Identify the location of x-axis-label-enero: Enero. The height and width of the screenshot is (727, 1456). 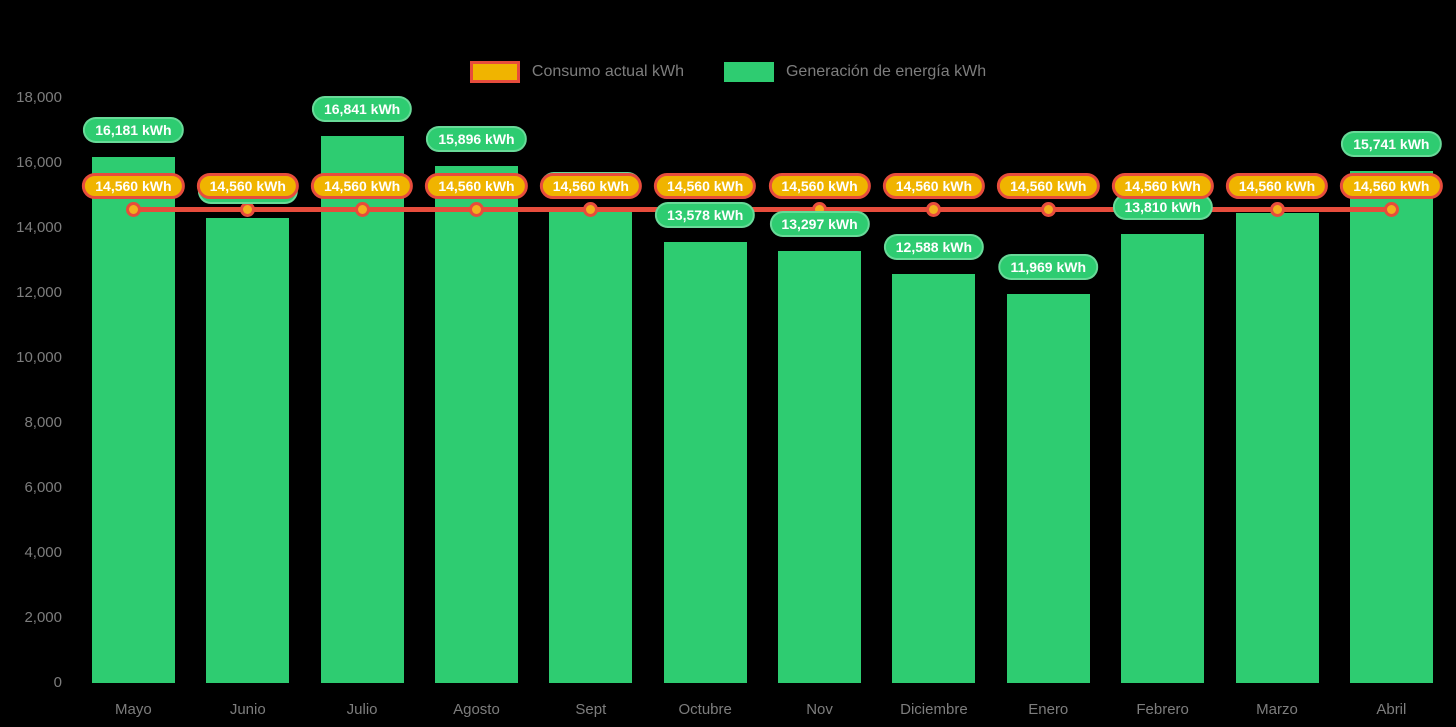
(1048, 709).